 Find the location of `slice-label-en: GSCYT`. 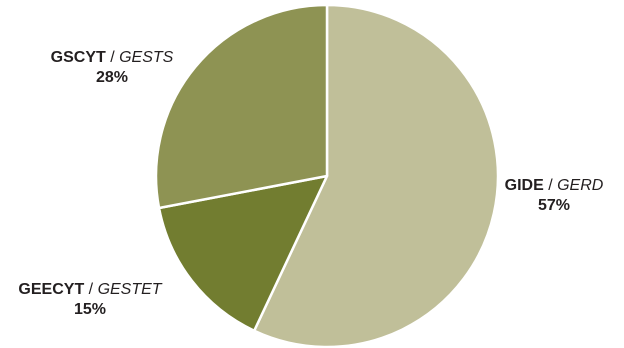

slice-label-en: GSCYT is located at coordinates (78, 57).